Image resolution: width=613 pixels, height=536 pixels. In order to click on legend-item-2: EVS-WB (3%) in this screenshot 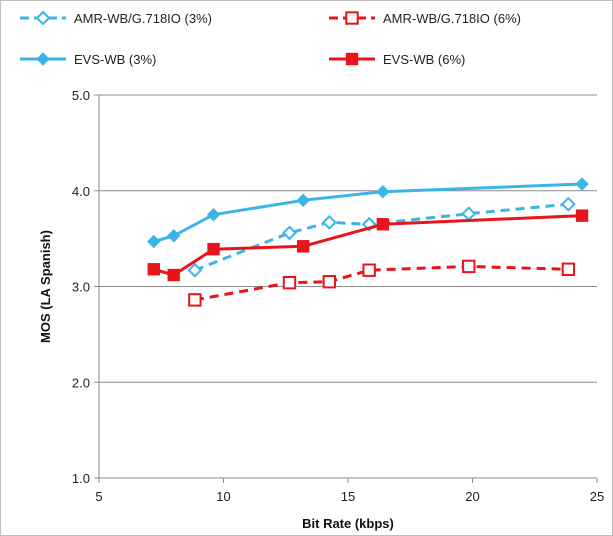, I will do `click(88, 59)`.